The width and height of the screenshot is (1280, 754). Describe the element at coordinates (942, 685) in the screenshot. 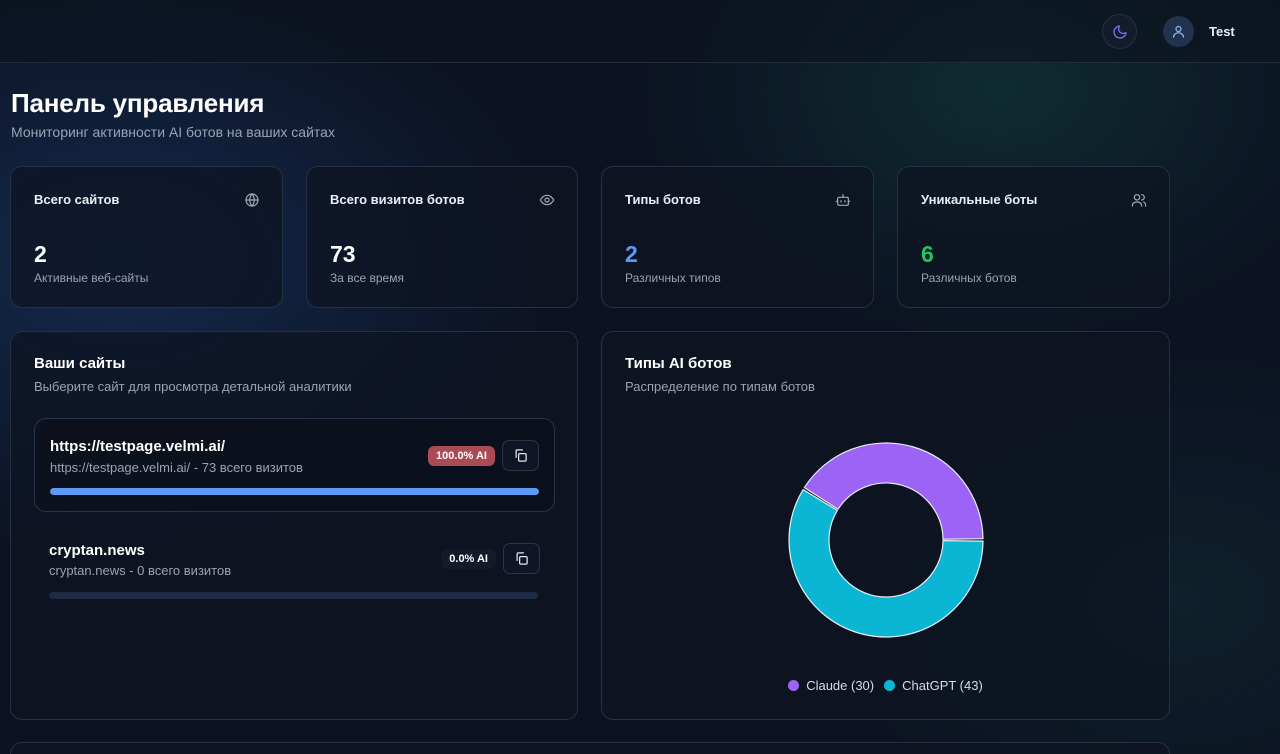

I see `legend-label: ChatGPT (43)` at that location.